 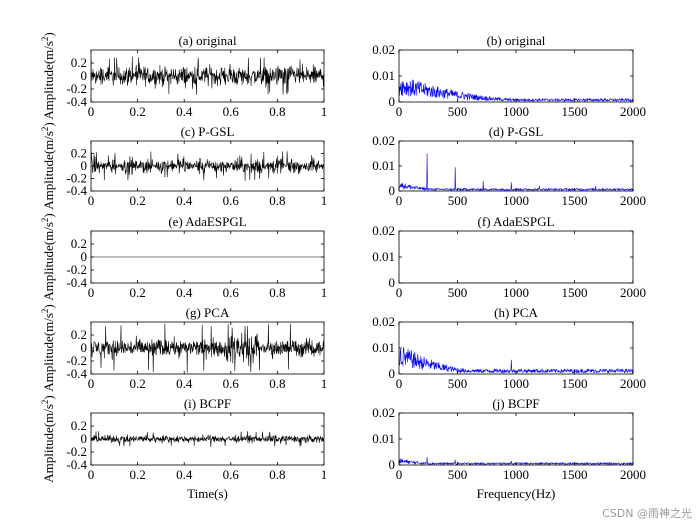 I want to click on x-tick-label-d-4: 2000, so click(x=633, y=200).